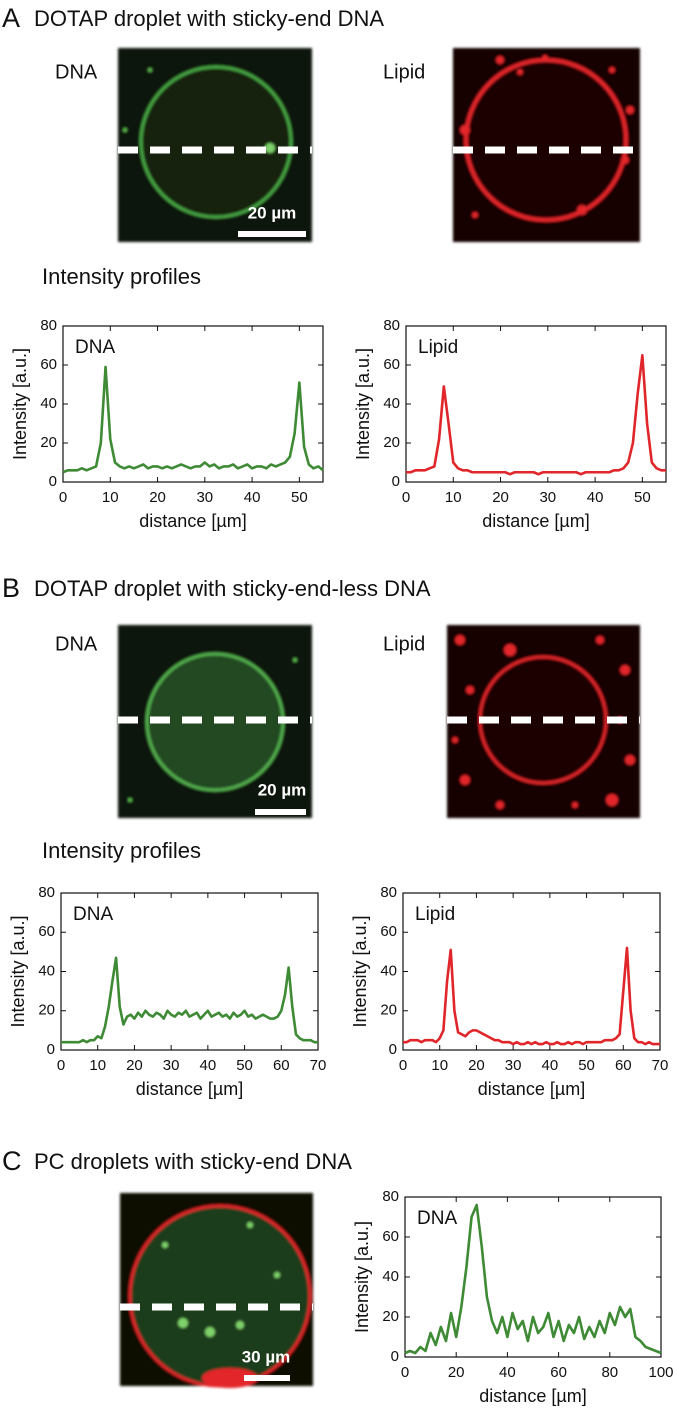 Image resolution: width=677 pixels, height=1414 pixels. Describe the element at coordinates (209, 18) in the screenshot. I see `panel-title: DOTAP droplet with sticky-end DNA` at that location.